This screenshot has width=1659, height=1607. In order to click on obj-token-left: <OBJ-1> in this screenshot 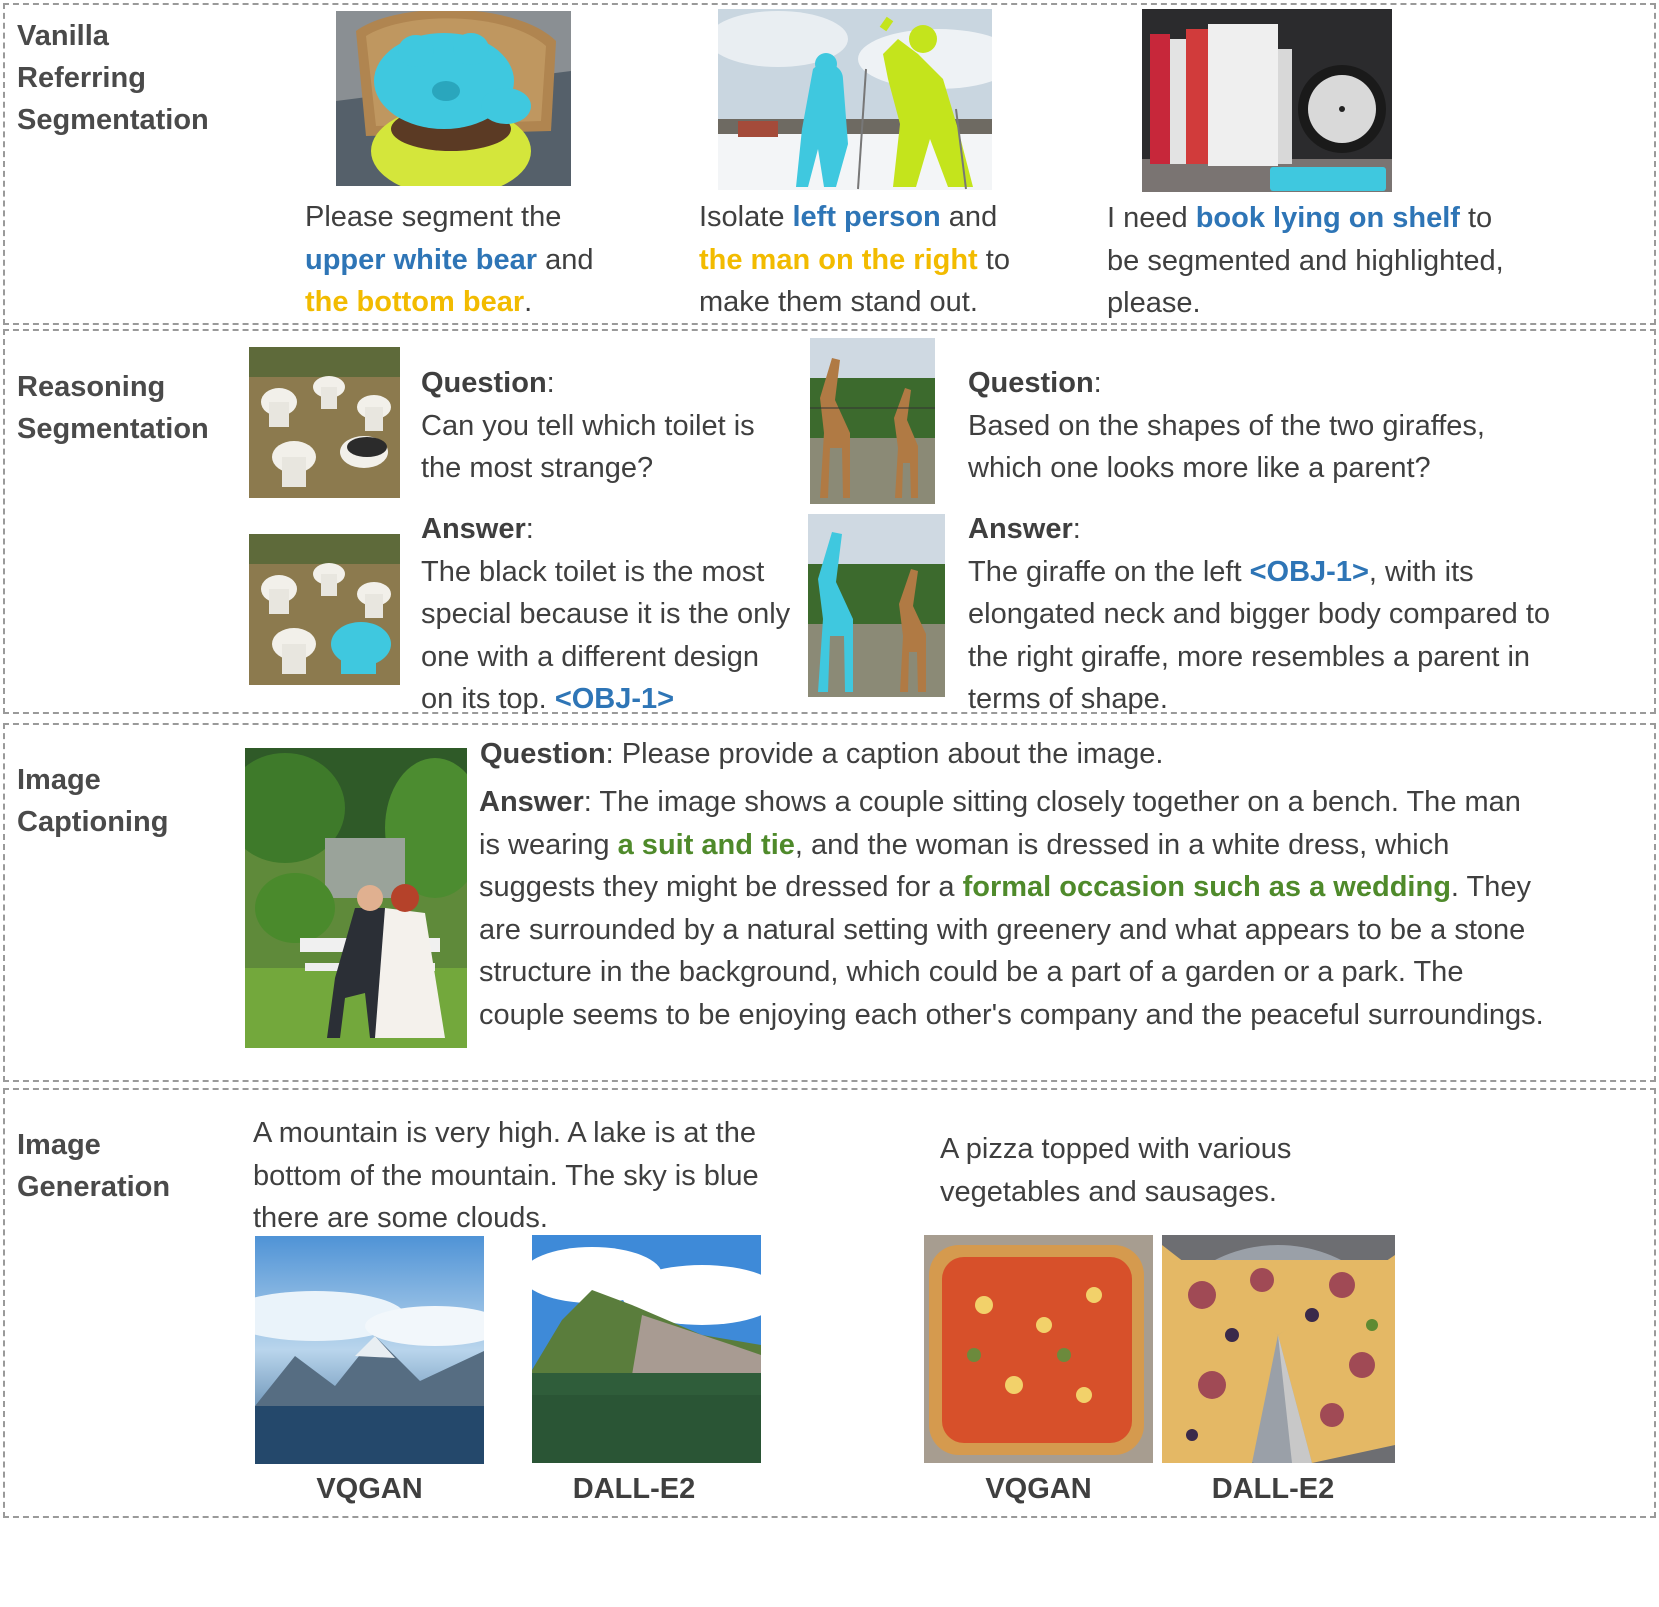, I will do `click(614, 699)`.